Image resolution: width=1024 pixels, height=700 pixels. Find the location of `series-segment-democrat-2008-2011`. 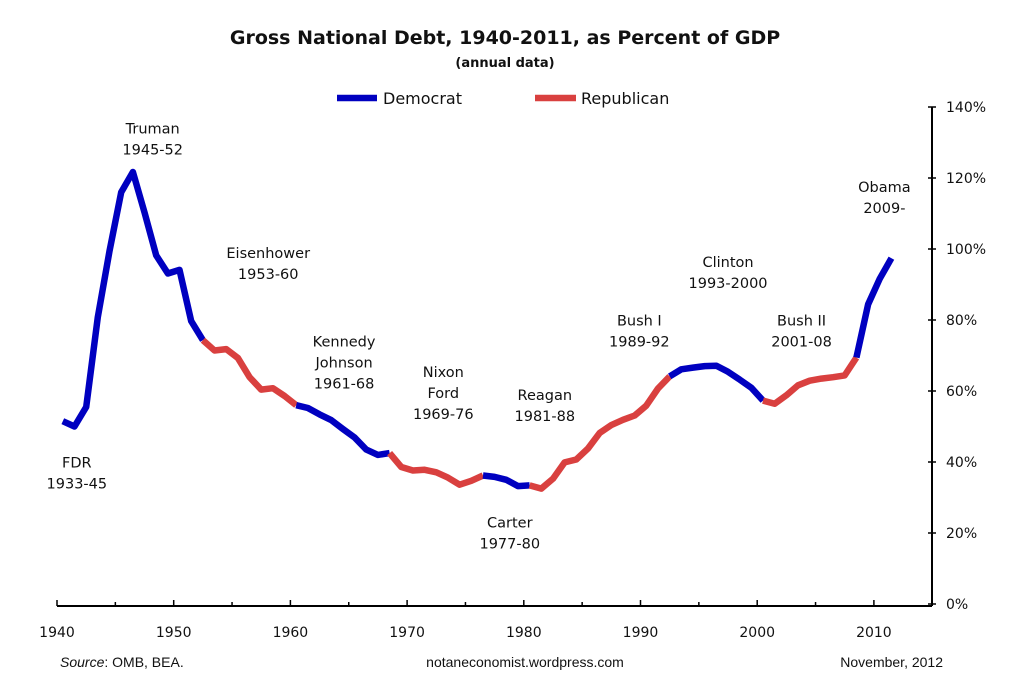

series-segment-democrat-2008-2011 is located at coordinates (874, 307).